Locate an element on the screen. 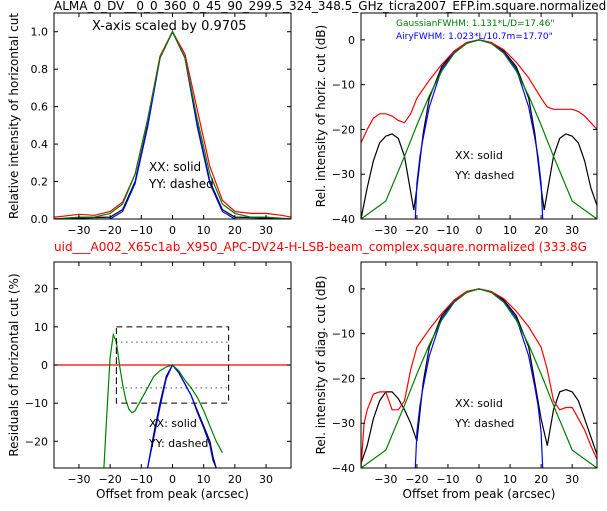 Image resolution: width=607 pixels, height=511 pixels. y-axis-label: Residuals of horizontal cut (%) is located at coordinates (14, 364).